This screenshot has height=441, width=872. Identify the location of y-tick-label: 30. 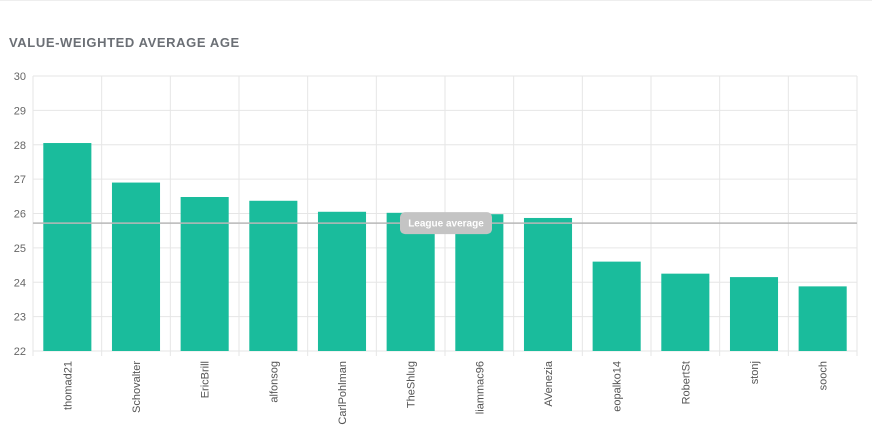
(20, 77).